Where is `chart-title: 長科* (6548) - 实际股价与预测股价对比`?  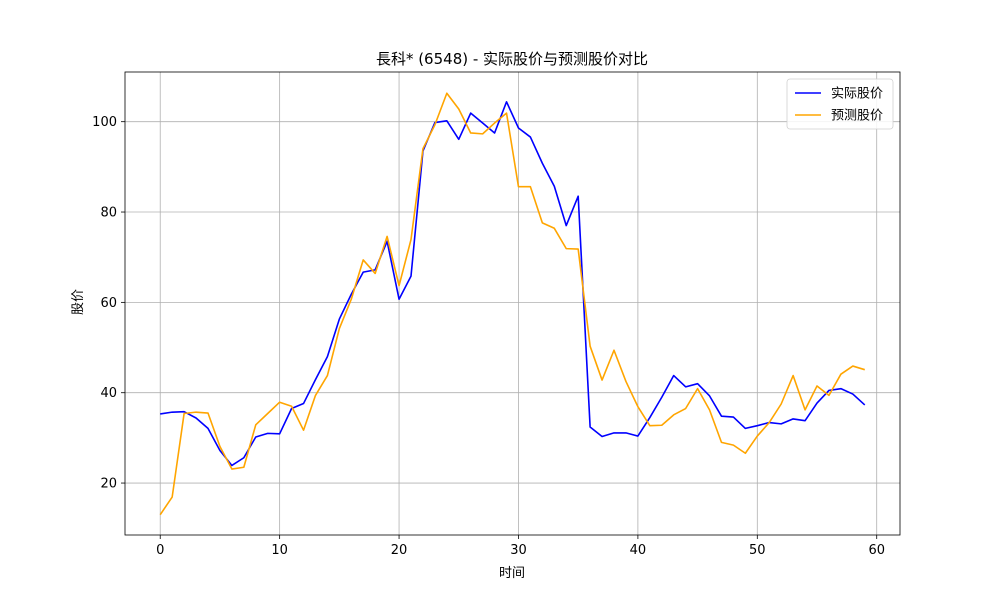 chart-title: 長科* (6548) - 实际股价与预测股价对比 is located at coordinates (512, 59).